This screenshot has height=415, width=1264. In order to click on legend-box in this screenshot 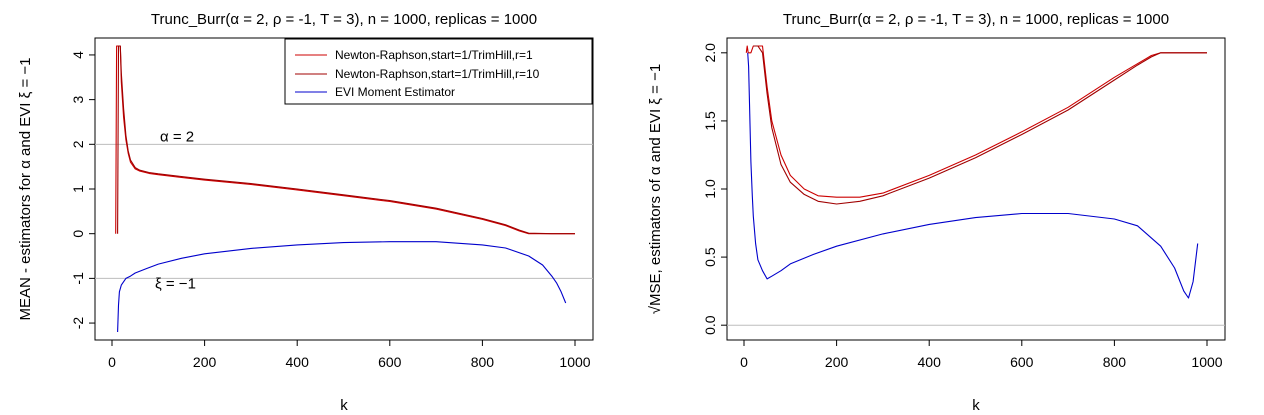, I will do `click(438, 71)`.